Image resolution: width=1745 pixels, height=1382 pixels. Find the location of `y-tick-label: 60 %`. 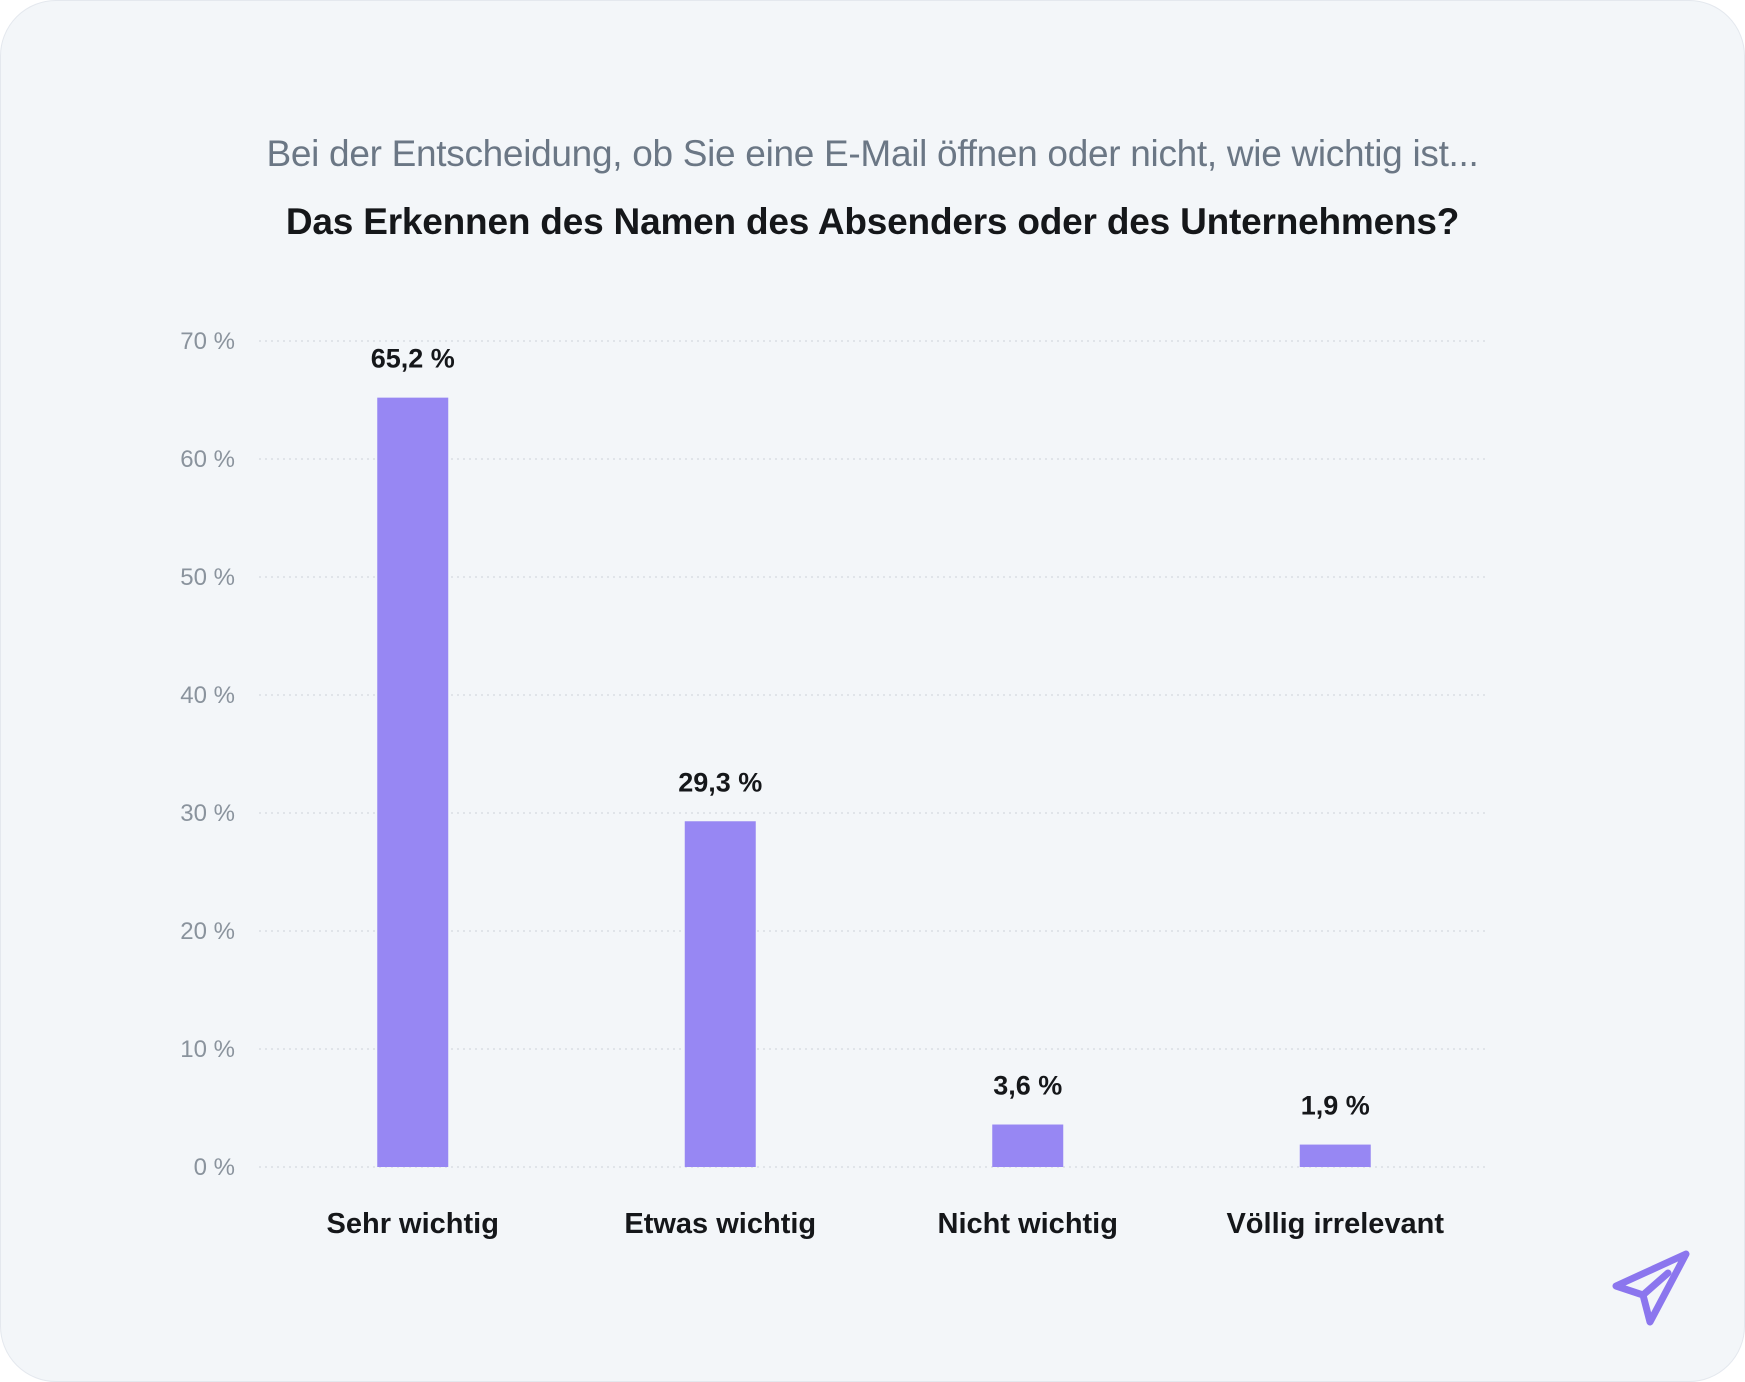

y-tick-label: 60 % is located at coordinates (207, 459).